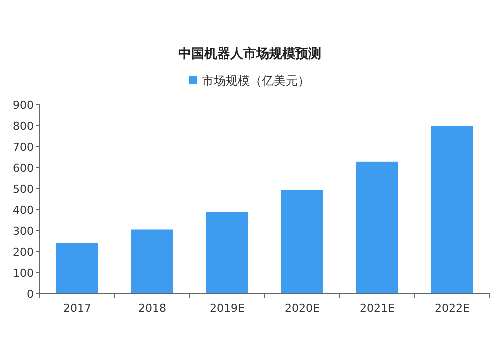 The height and width of the screenshot is (362, 500). I want to click on y-tick-label: 200, so click(23, 252).